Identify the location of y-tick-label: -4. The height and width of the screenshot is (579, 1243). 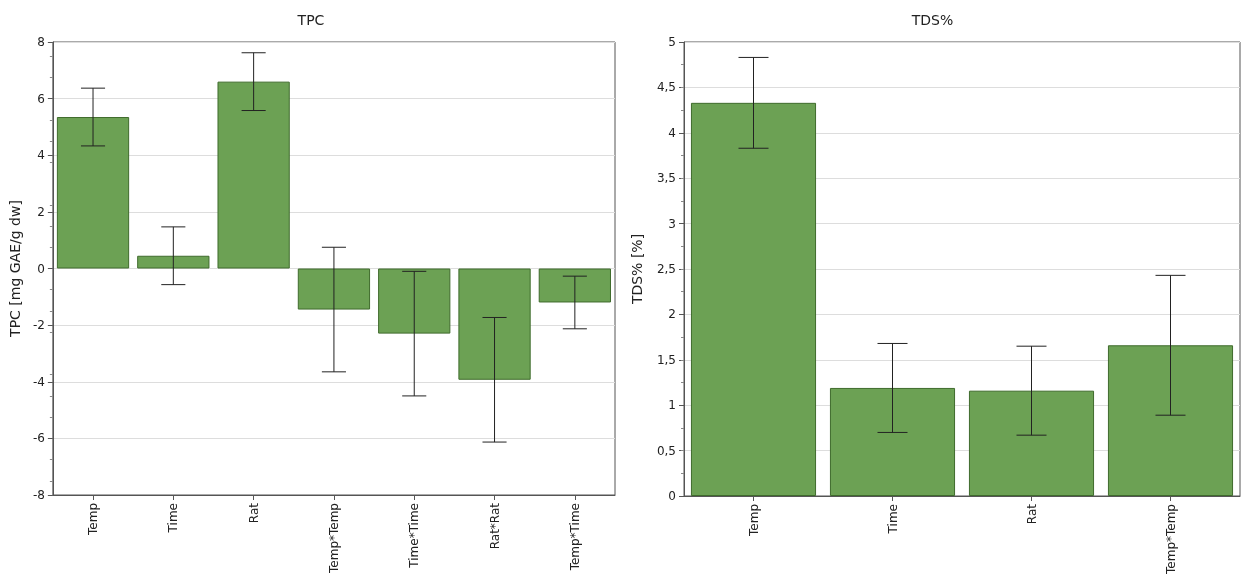
(38, 381).